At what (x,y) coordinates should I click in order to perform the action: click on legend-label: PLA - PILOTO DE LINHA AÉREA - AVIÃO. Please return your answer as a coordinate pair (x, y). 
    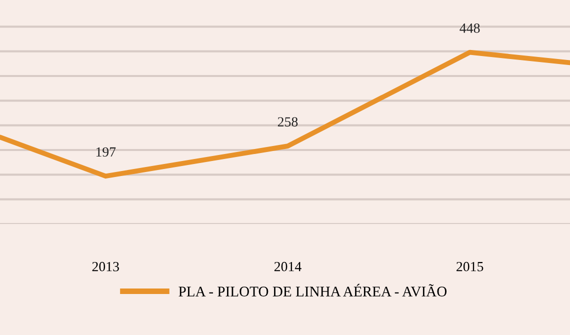
    Looking at the image, I should click on (312, 290).